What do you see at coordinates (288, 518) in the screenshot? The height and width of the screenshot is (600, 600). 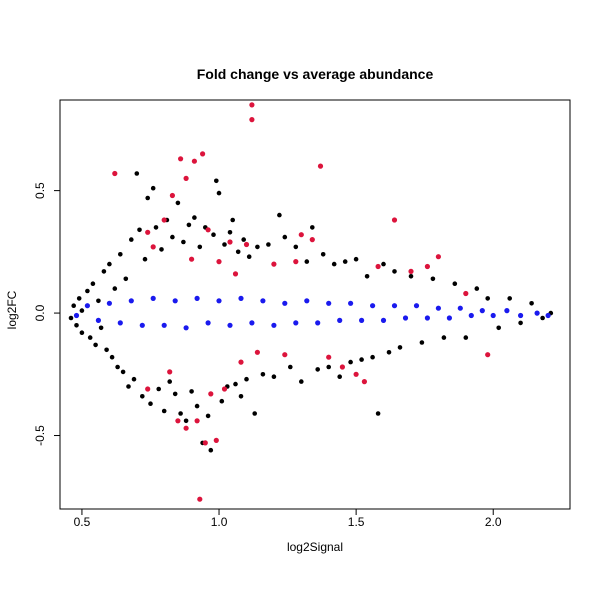 I see `x-axis: 0.5 1.0 1.5 2.0` at bounding box center [288, 518].